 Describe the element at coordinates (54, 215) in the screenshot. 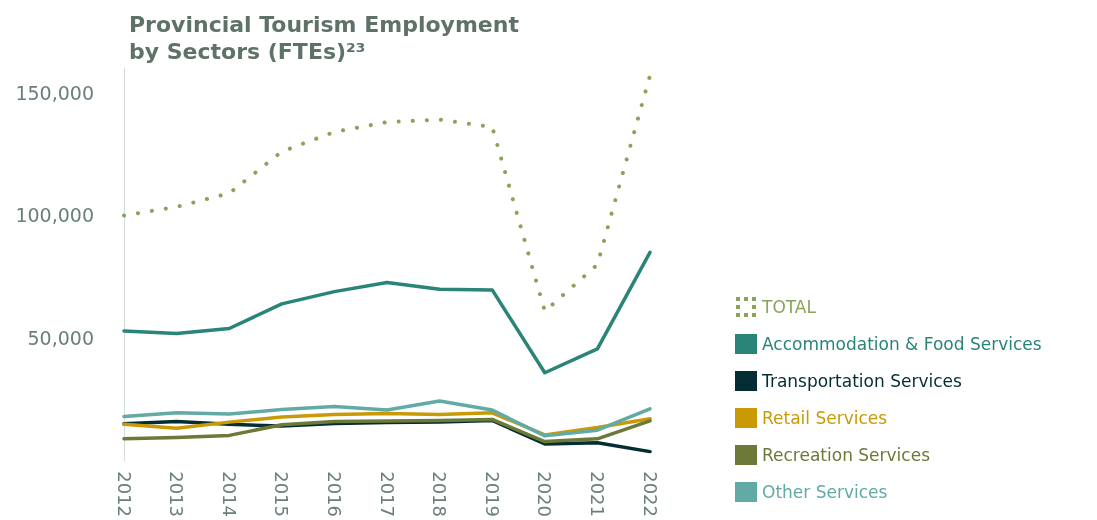

I see `y-tick-label: 100,000` at that location.